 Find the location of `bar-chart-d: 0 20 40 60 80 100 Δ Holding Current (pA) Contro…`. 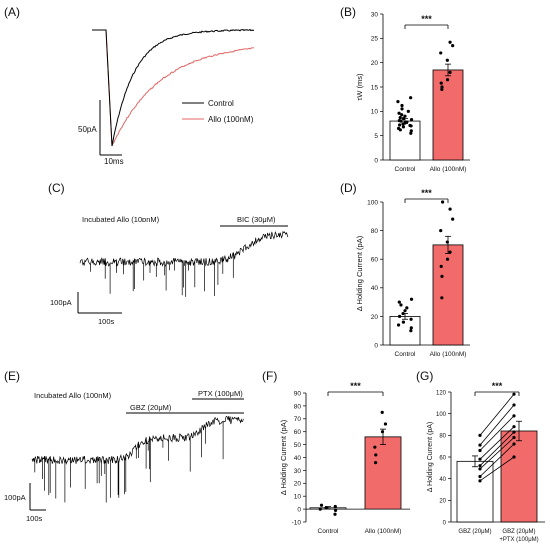

bar-chart-d: 0 20 40 60 80 100 Δ Holding Current (pA) Contro… is located at coordinates (412, 273).